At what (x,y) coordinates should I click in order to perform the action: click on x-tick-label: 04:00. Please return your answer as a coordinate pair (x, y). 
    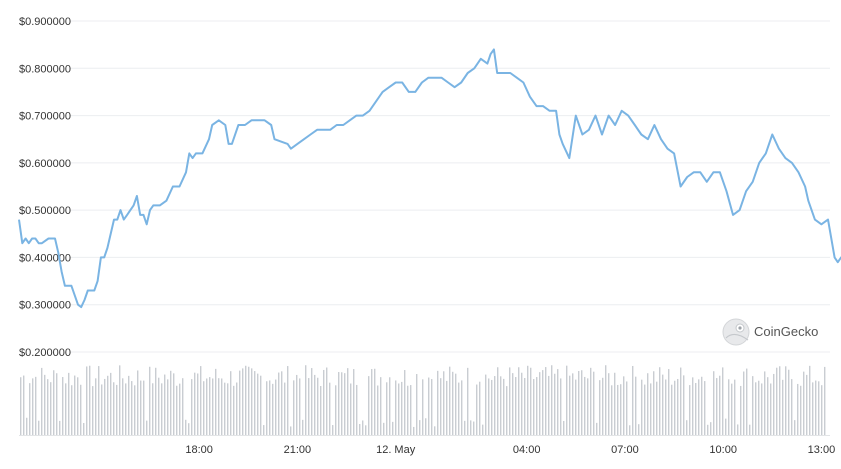
    Looking at the image, I should click on (527, 450).